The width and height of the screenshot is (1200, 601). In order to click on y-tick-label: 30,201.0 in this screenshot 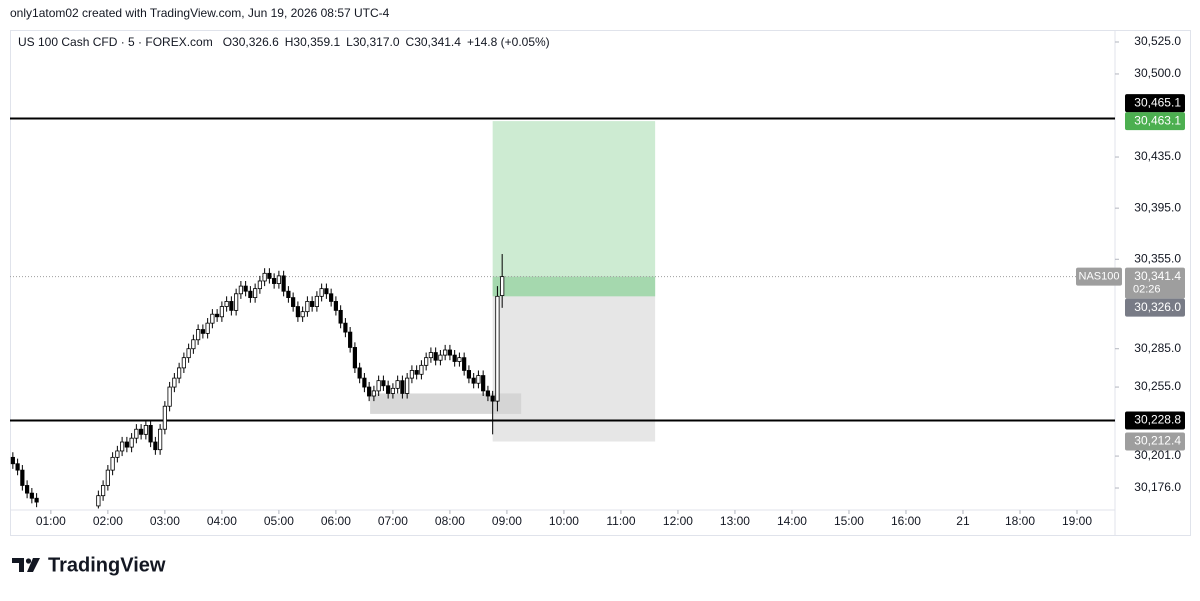, I will do `click(1157, 455)`.